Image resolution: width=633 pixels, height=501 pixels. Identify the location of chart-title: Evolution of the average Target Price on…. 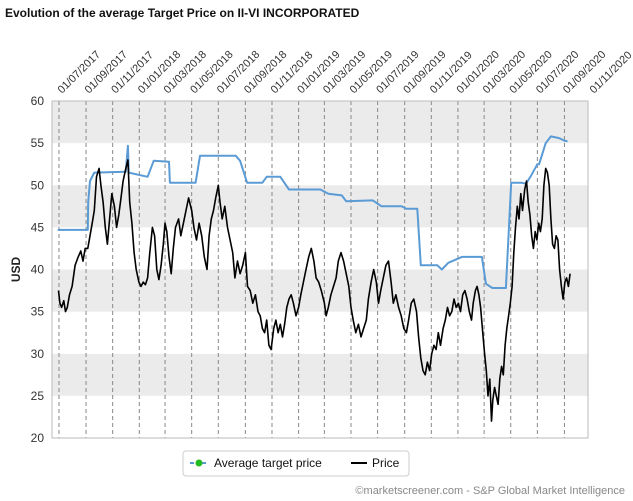
(182, 13).